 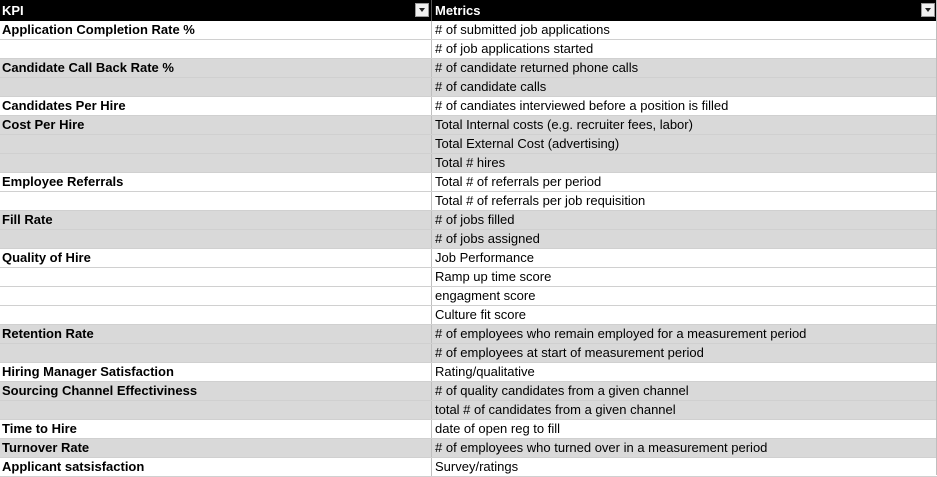 I want to click on kpi-filter-dropdown-icon, so click(x=422, y=10).